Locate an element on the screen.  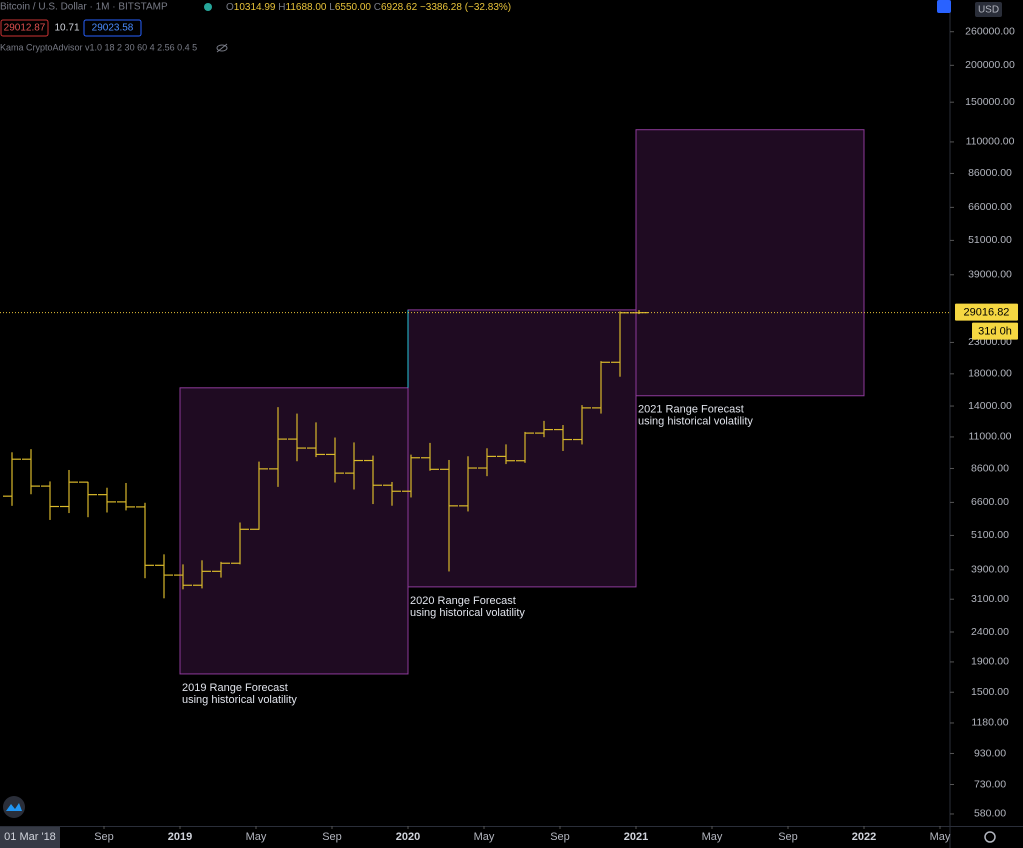
y-tick-label: 200000.00 is located at coordinates (990, 65).